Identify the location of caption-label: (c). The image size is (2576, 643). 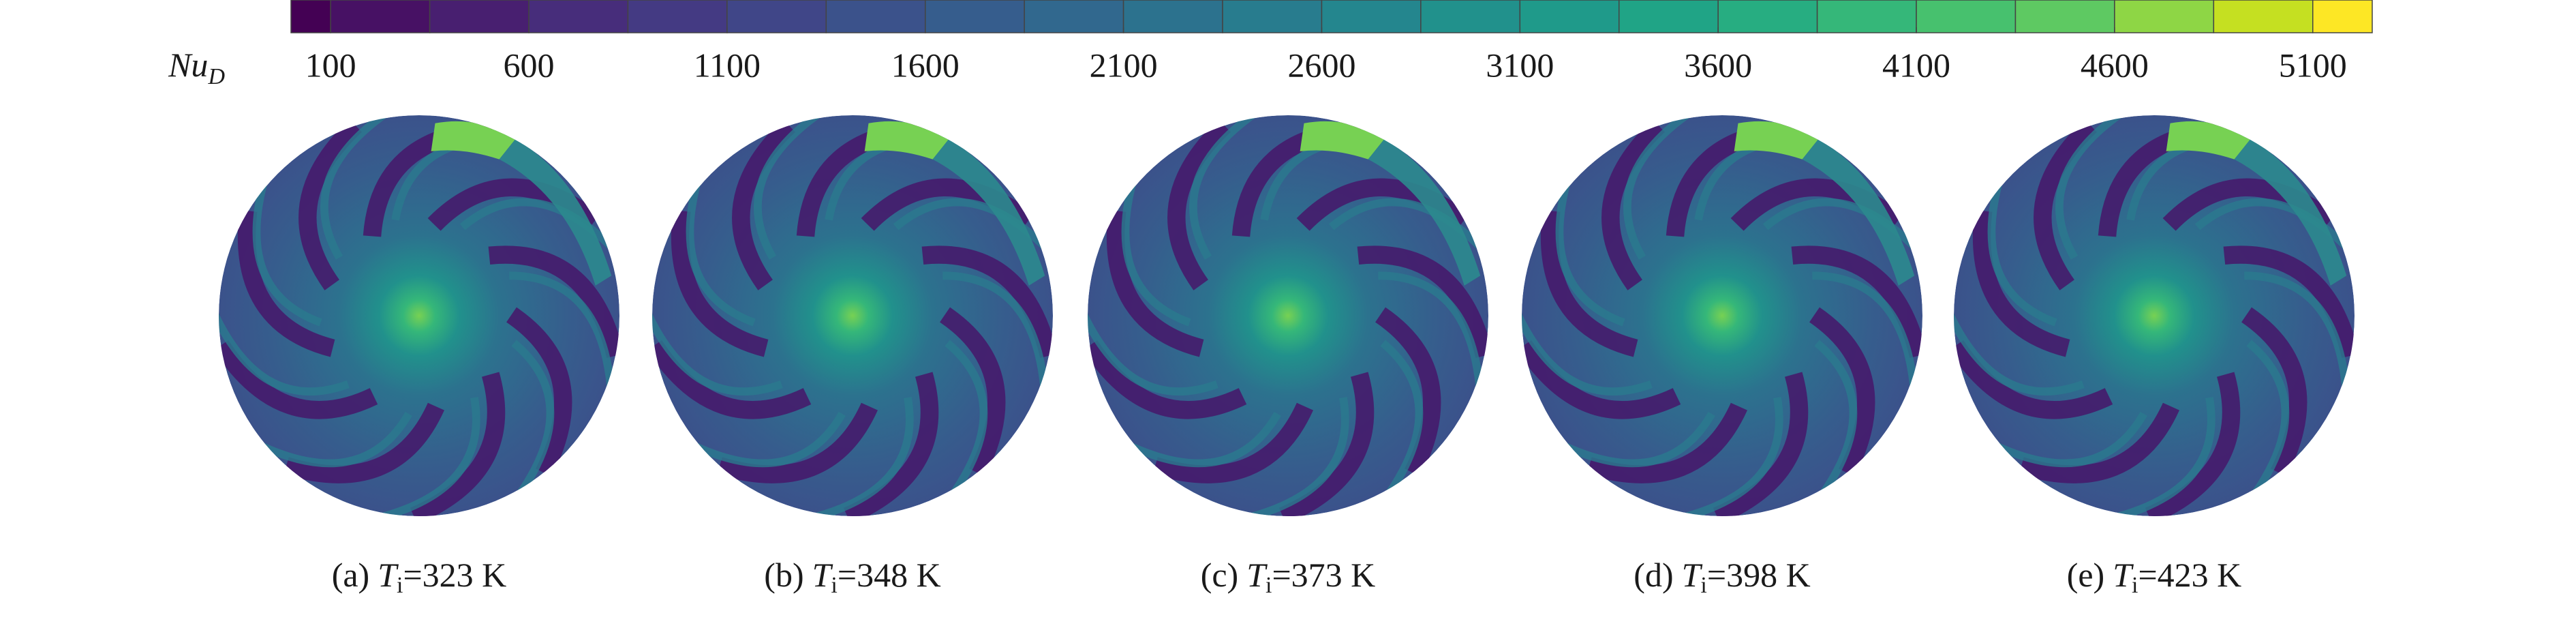
(1220, 575).